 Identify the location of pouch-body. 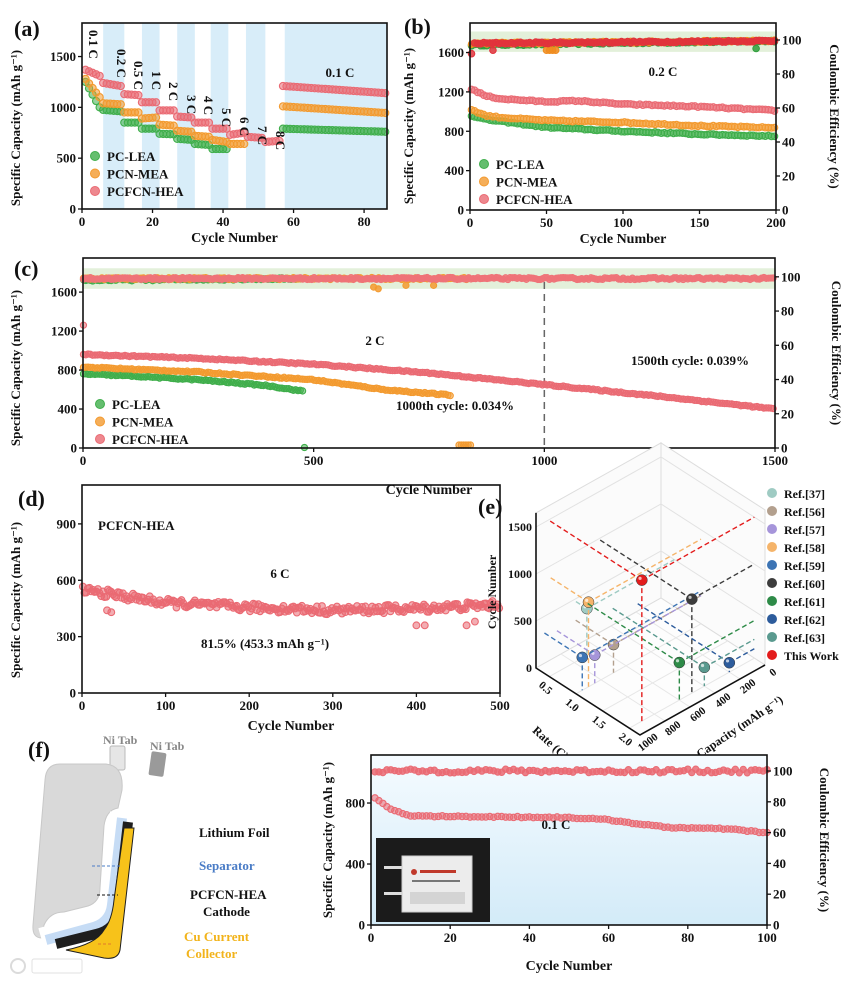
(77, 851).